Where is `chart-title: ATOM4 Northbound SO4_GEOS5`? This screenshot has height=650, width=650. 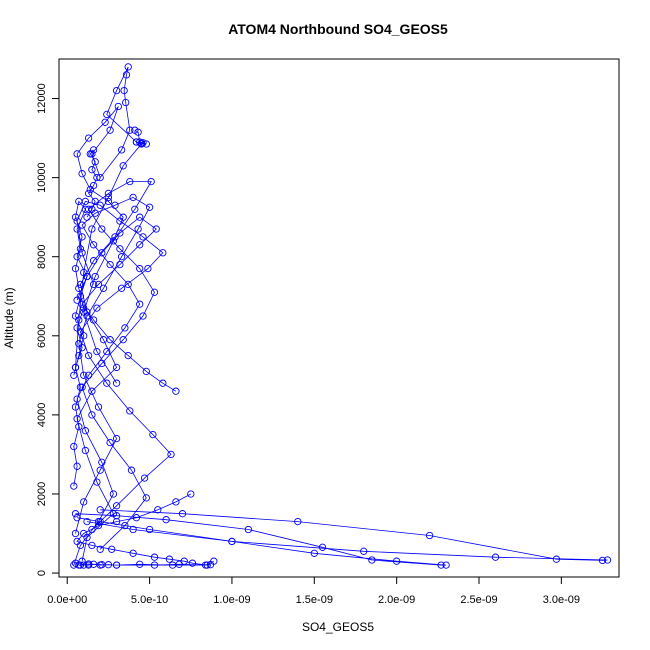
chart-title: ATOM4 Northbound SO4_GEOS5 is located at coordinates (338, 29).